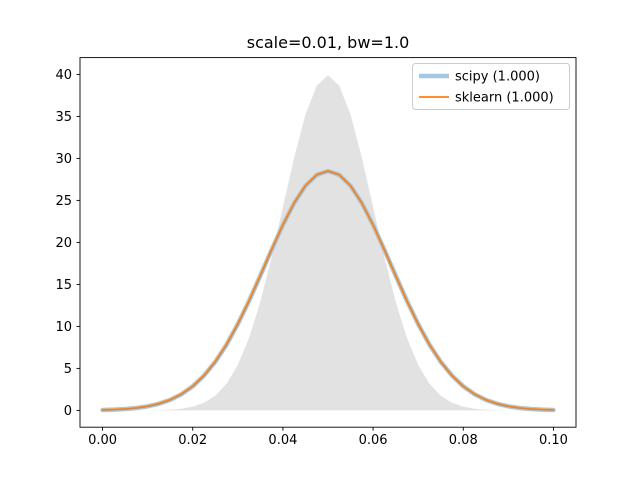 This screenshot has width=640, height=484. I want to click on y-tick-label: 20, so click(63, 243).